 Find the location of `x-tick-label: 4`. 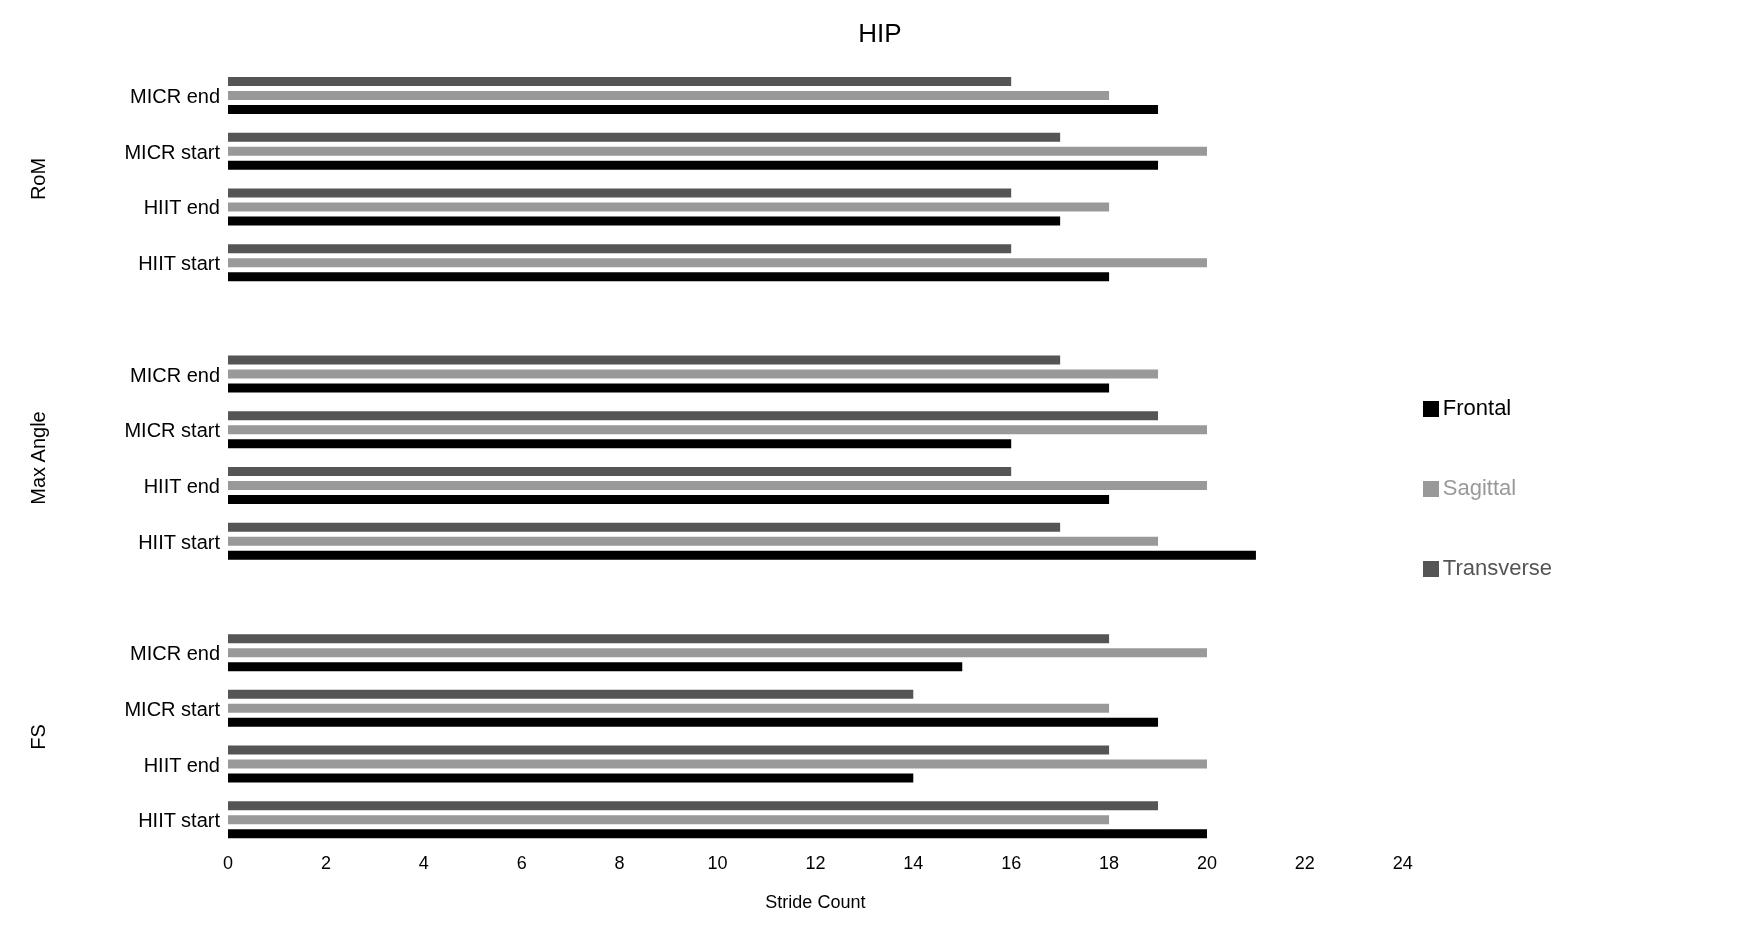

x-tick-label: 4 is located at coordinates (423, 862).